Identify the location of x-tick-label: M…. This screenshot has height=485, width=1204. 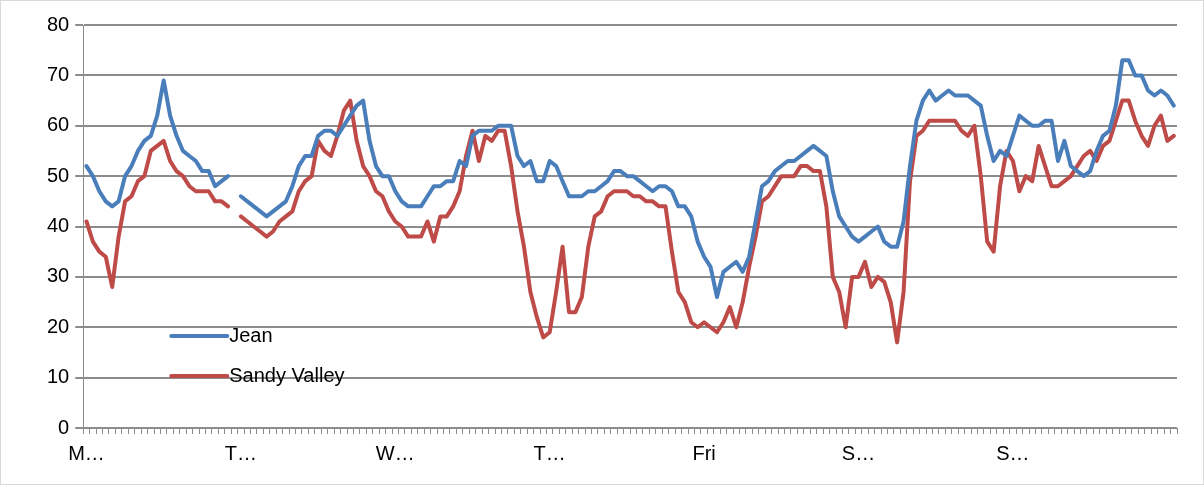
(86, 452).